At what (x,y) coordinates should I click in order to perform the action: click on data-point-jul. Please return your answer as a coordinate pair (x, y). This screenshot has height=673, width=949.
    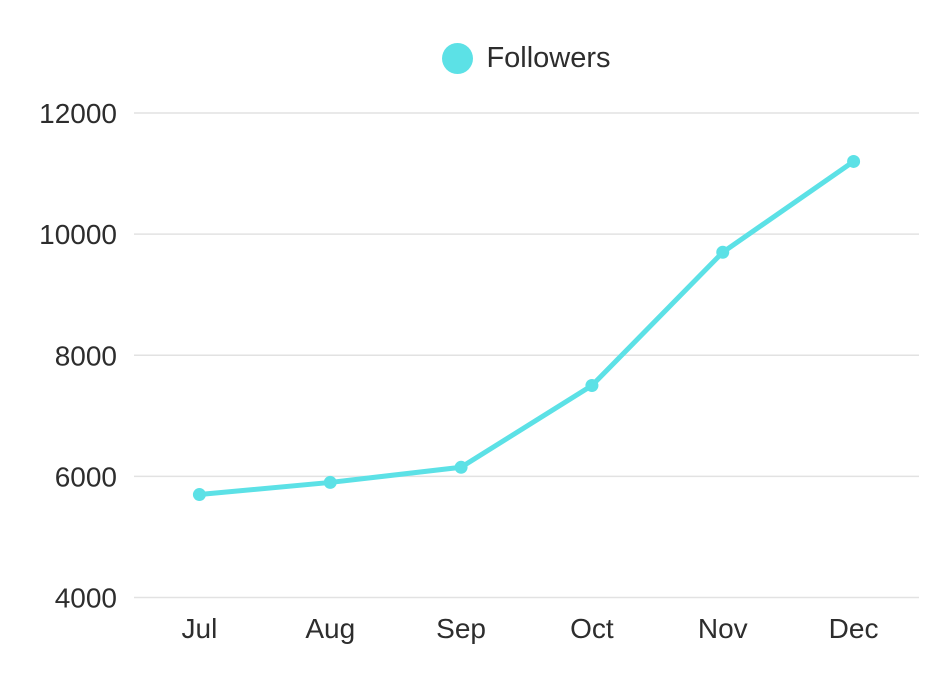
    Looking at the image, I should click on (199, 495).